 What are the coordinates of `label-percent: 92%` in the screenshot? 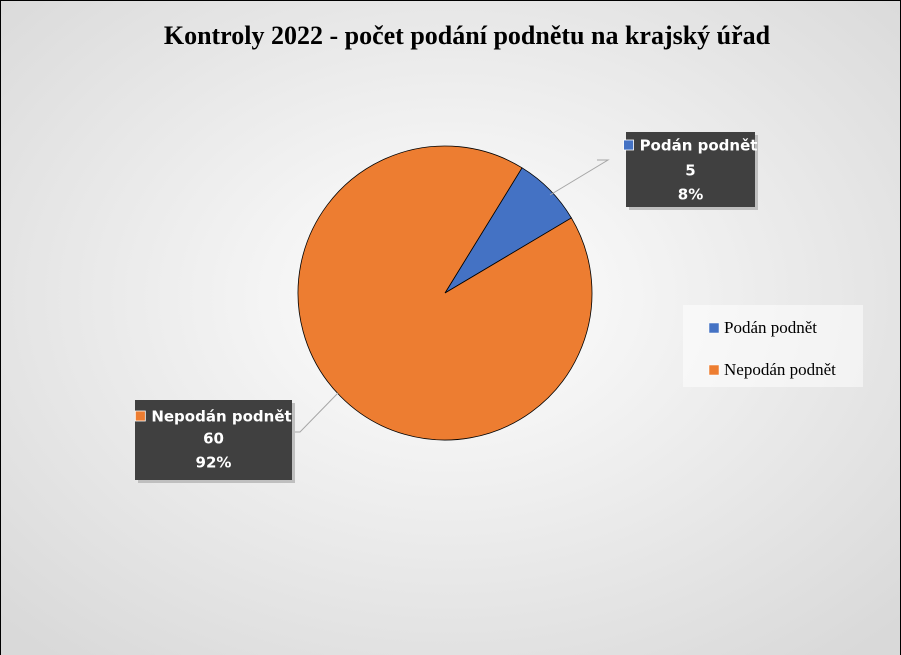 It's located at (214, 463).